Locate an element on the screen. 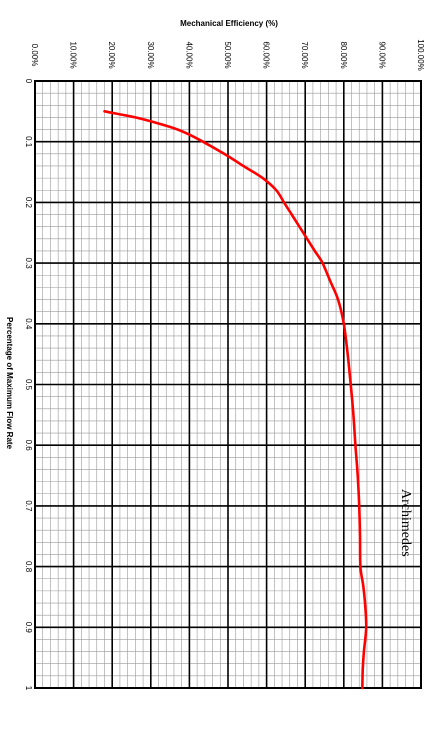 Image resolution: width=443 pixels, height=752 pixels. flow-rate-axis-title: Percentage of Maximum Flow Rate is located at coordinates (9, 383).